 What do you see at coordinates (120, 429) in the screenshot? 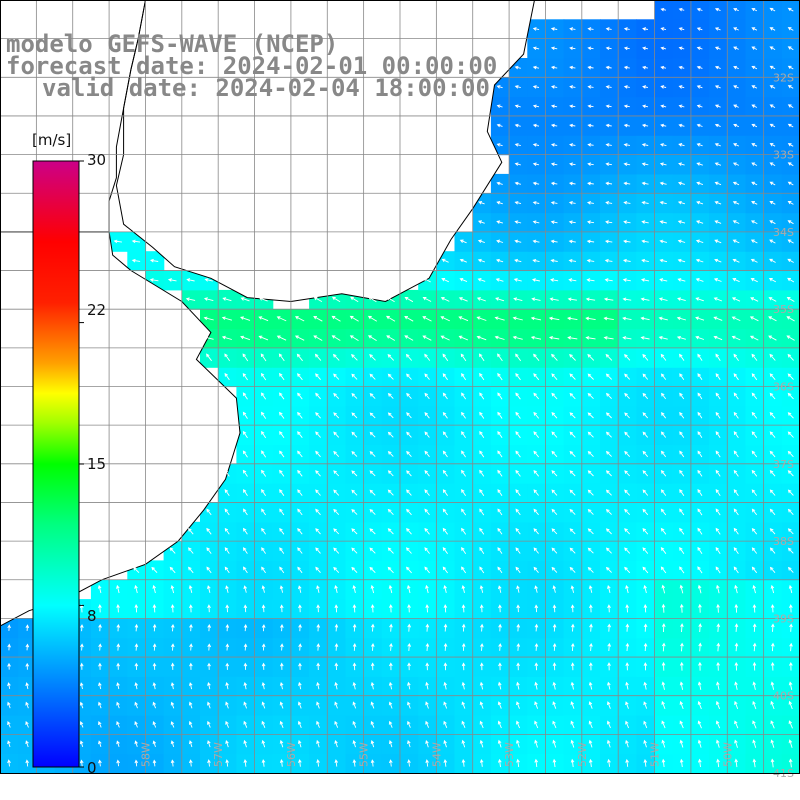
I see `coastline` at bounding box center [120, 429].